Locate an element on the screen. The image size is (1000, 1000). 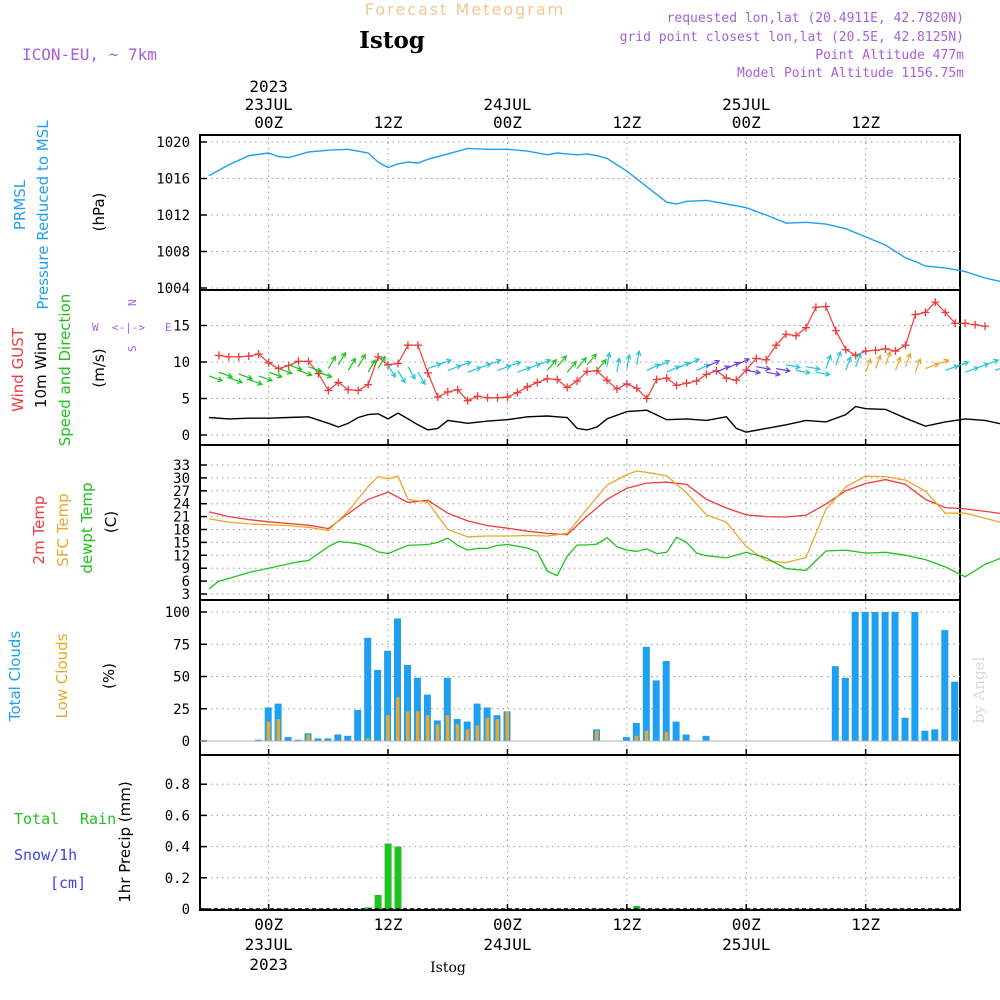
watermark: by Angel is located at coordinates (979, 689).